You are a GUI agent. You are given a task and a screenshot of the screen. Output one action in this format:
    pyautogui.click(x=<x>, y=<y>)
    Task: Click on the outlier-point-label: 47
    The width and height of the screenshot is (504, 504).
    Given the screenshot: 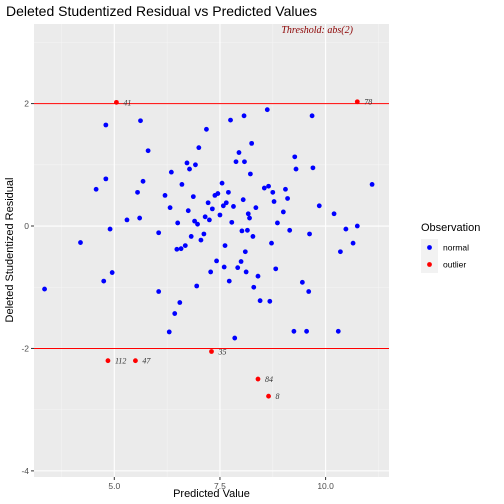 What is the action you would take?
    pyautogui.click(x=146, y=361)
    